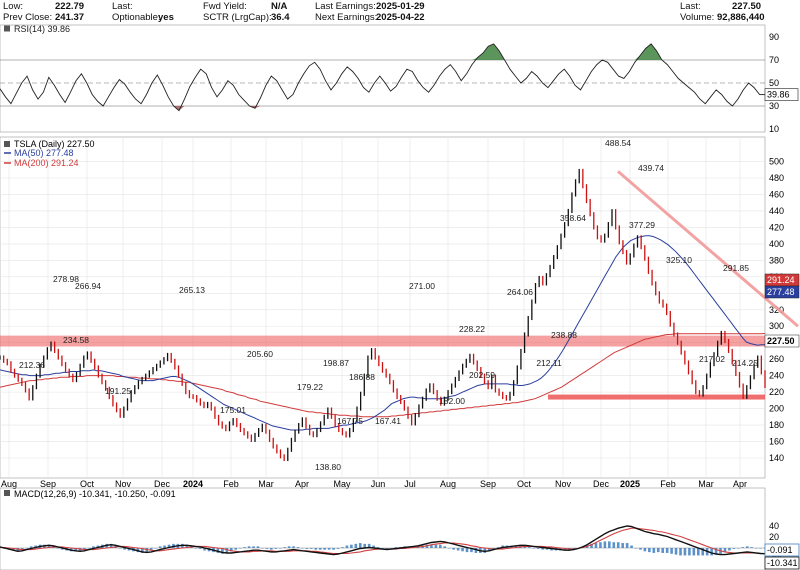 This screenshot has width=800, height=570. Describe the element at coordinates (776, 178) in the screenshot. I see `price-tick-label: 480` at that location.